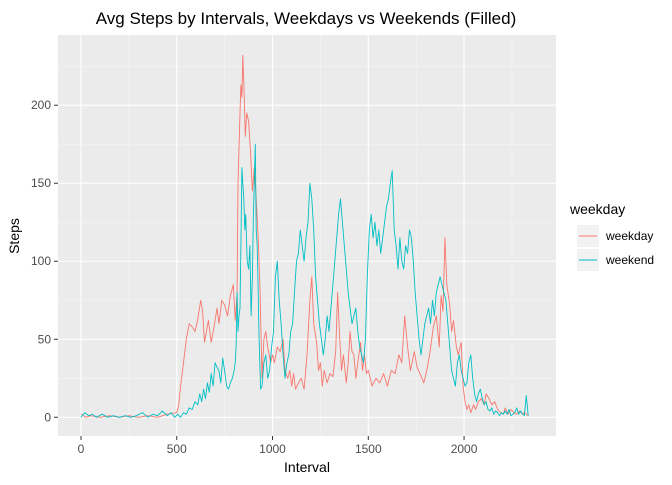  Describe the element at coordinates (615, 248) in the screenshot. I see `legend-items: weekday weekend` at that location.